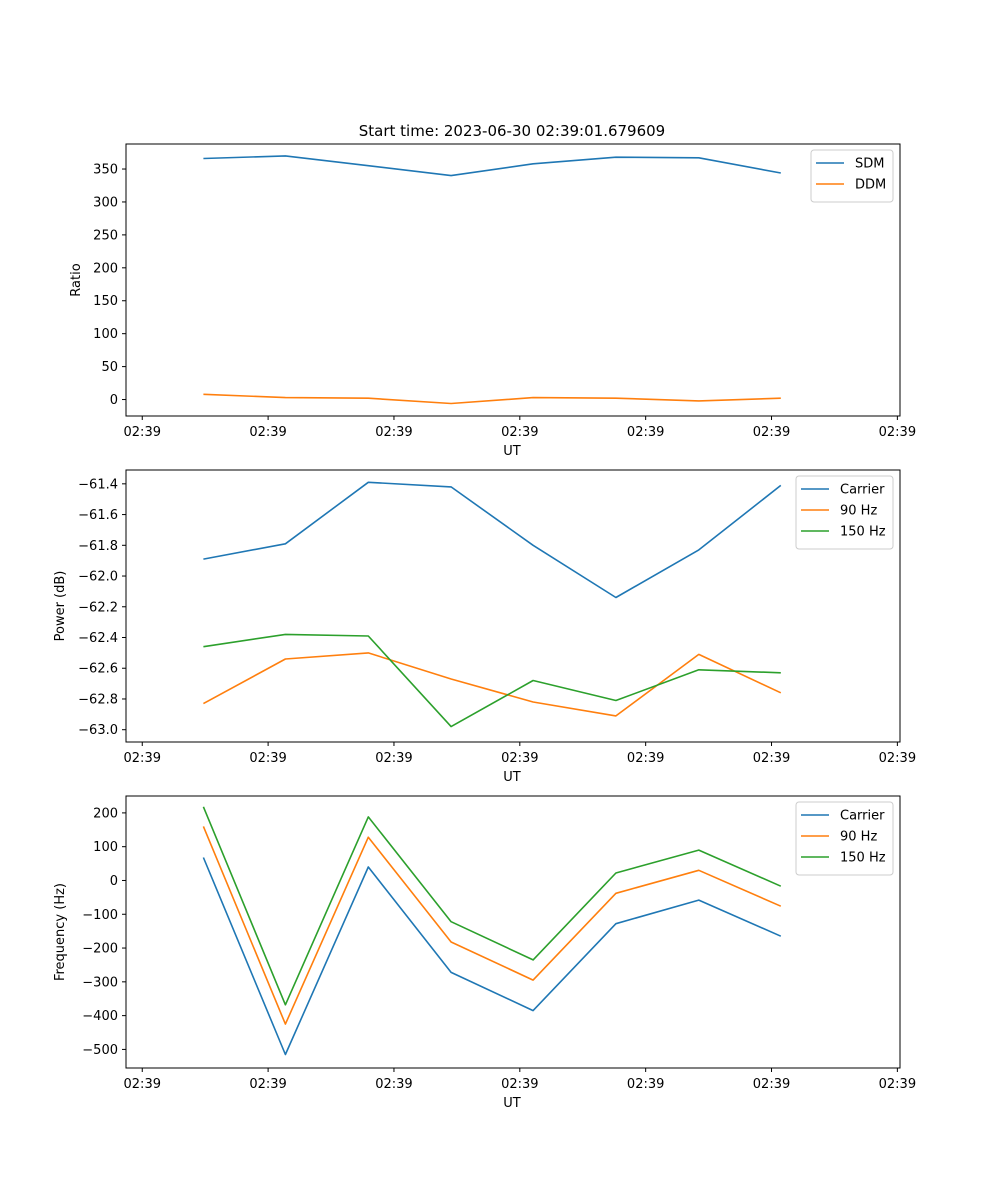  What do you see at coordinates (114, 400) in the screenshot?
I see `chart-1-y-tick-label: 0` at bounding box center [114, 400].